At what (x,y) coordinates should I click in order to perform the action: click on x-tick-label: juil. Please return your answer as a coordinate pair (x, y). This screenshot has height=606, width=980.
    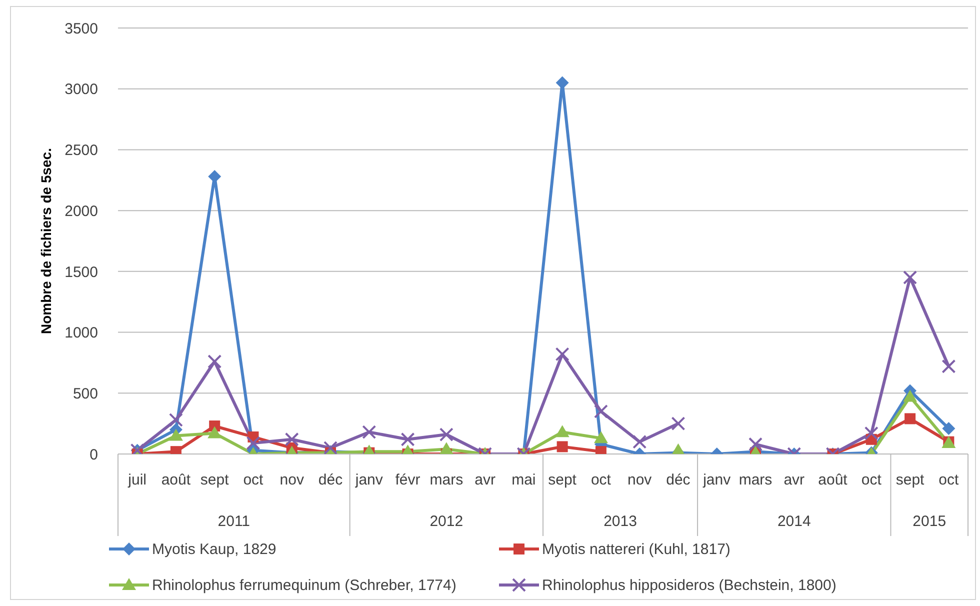
    Looking at the image, I should click on (136, 480).